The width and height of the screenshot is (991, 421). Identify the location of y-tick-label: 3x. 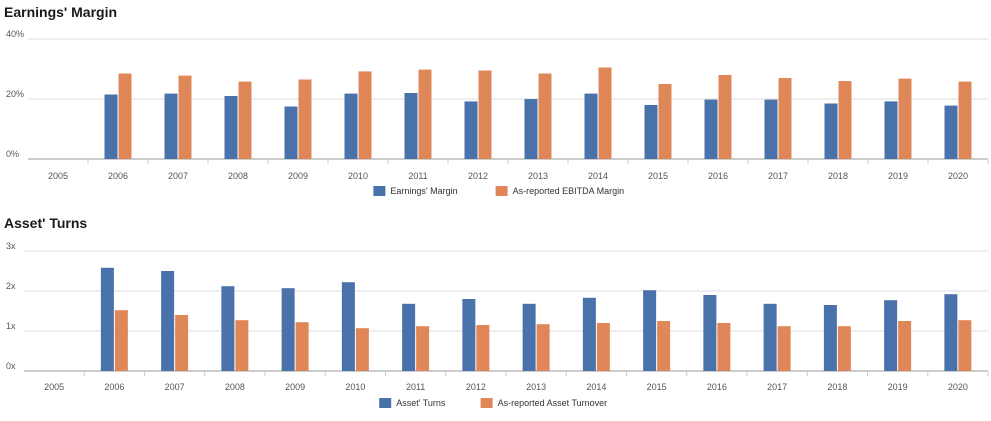
(11, 246).